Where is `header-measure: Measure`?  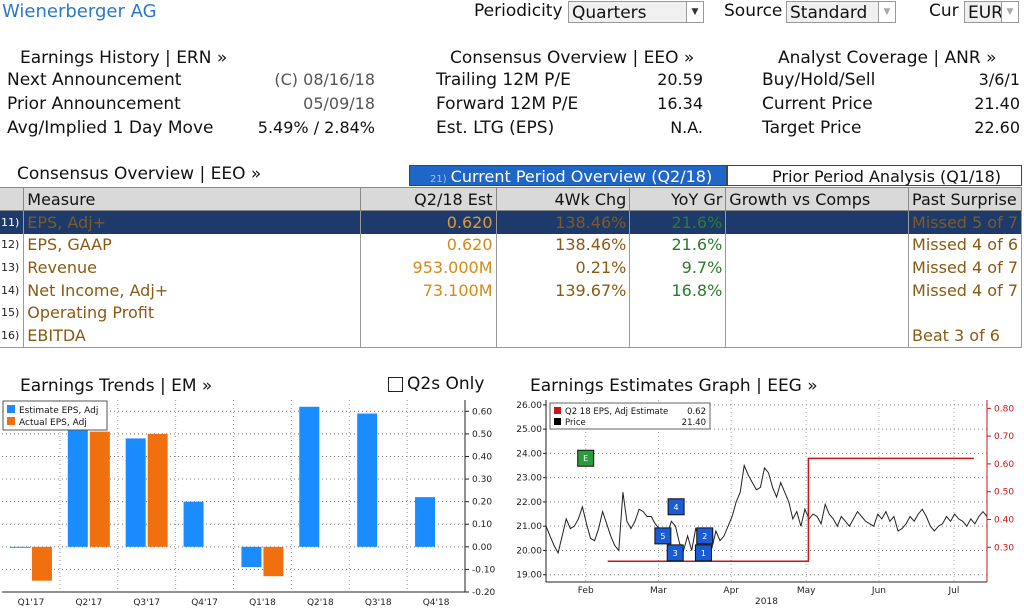
header-measure: Measure is located at coordinates (192, 199).